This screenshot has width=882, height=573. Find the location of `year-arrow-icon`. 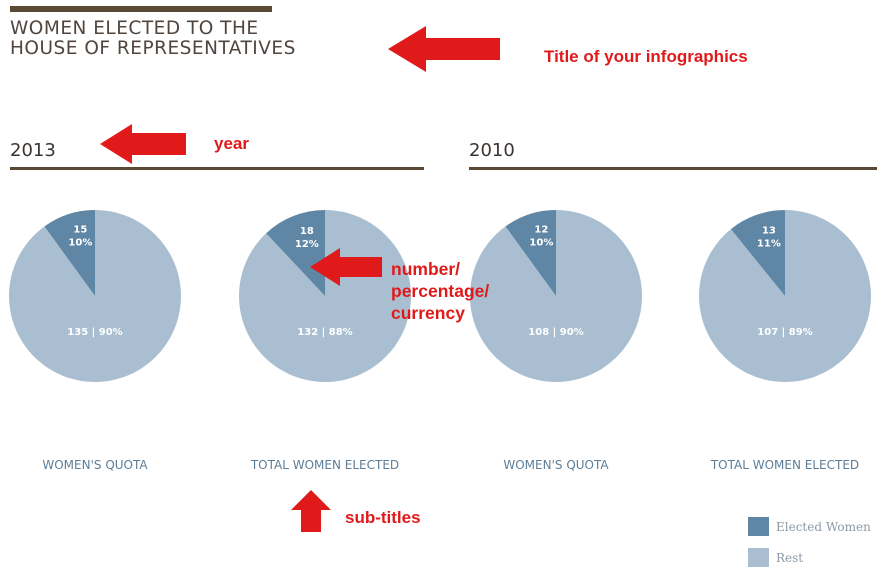

year-arrow-icon is located at coordinates (143, 144).